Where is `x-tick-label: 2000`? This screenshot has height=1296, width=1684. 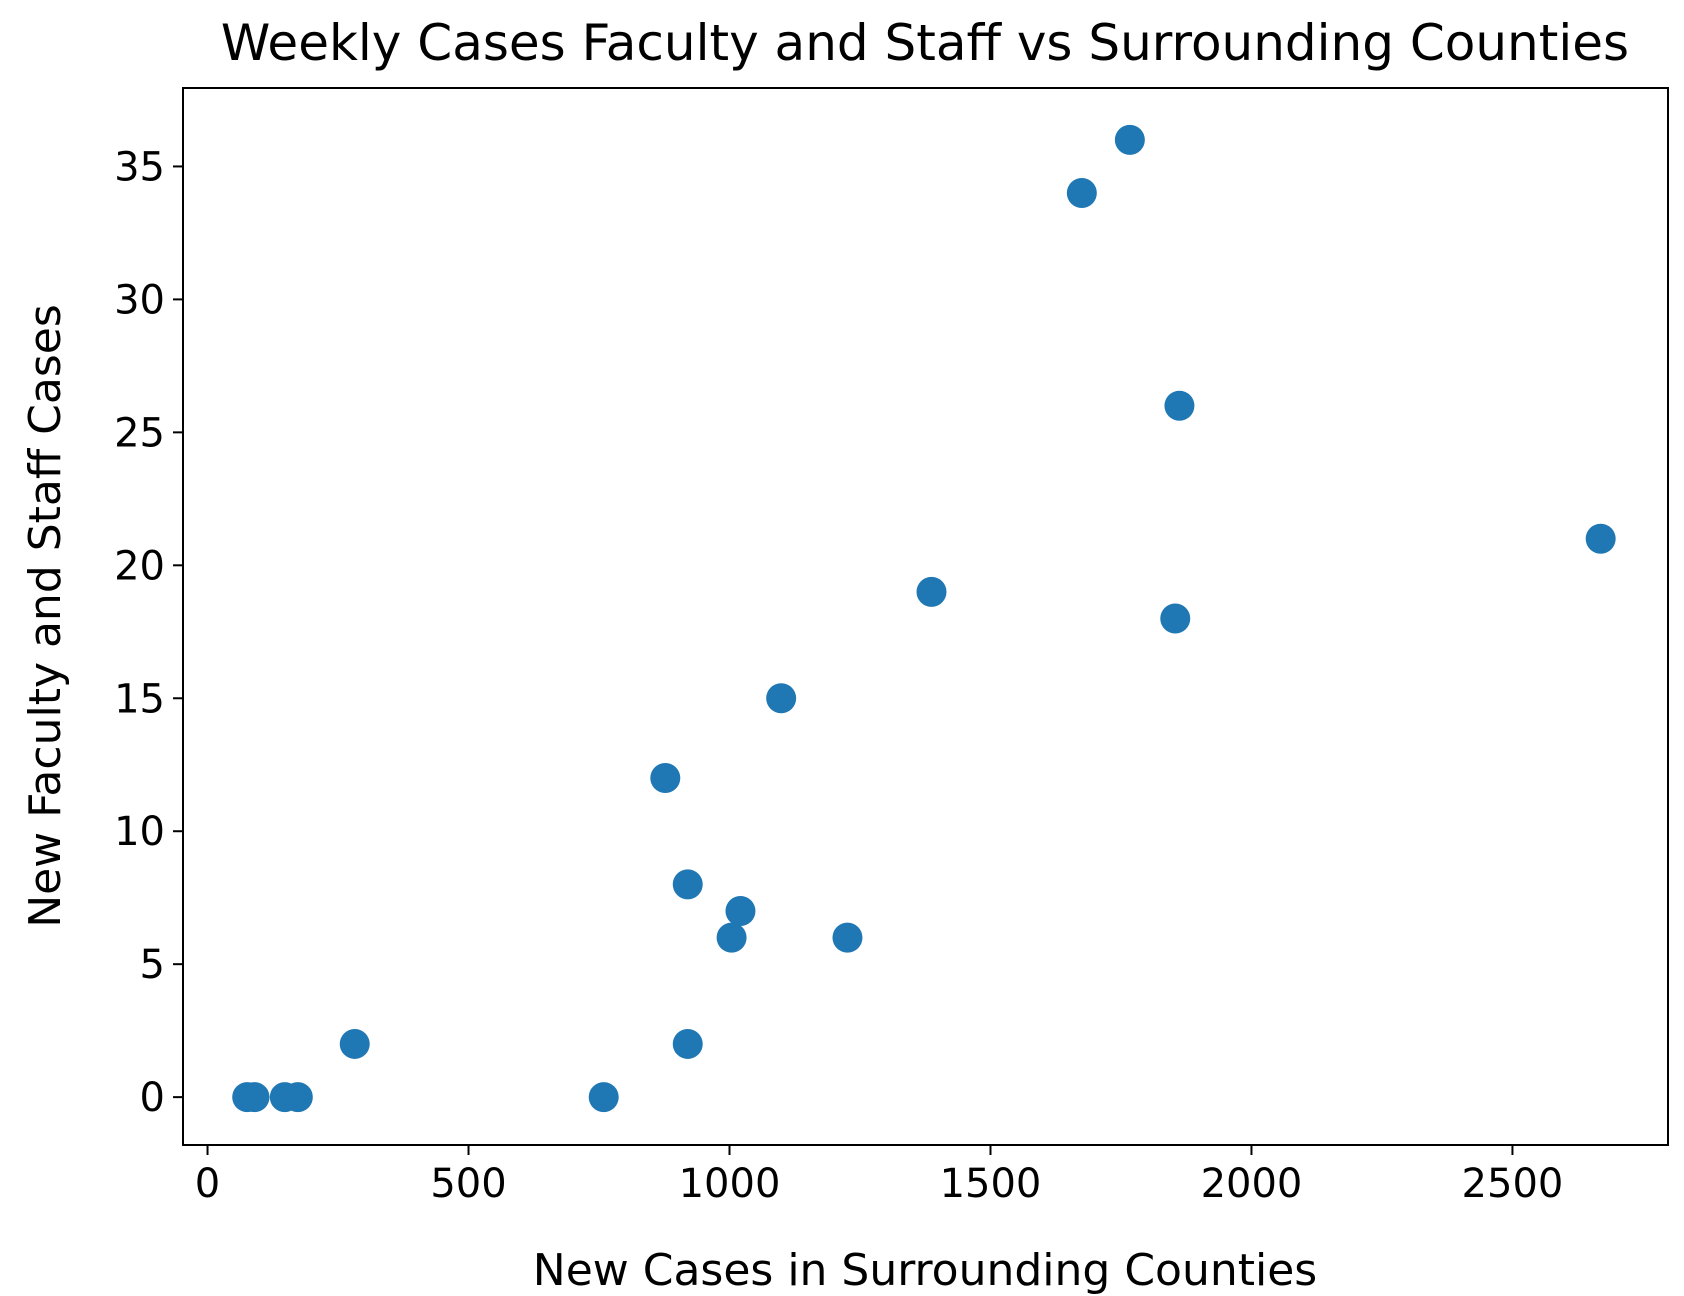
x-tick-label: 2000 is located at coordinates (1252, 1184).